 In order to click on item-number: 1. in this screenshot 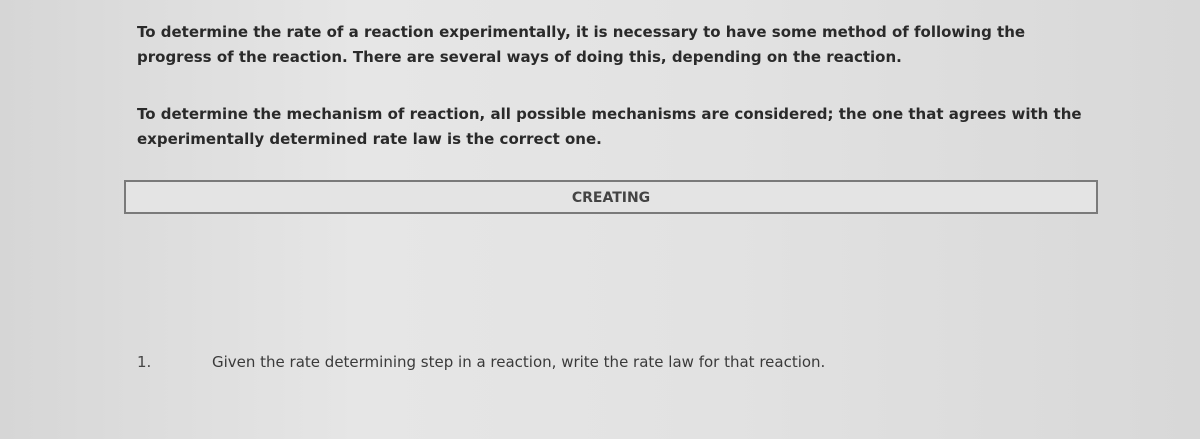, I will do `click(144, 362)`.